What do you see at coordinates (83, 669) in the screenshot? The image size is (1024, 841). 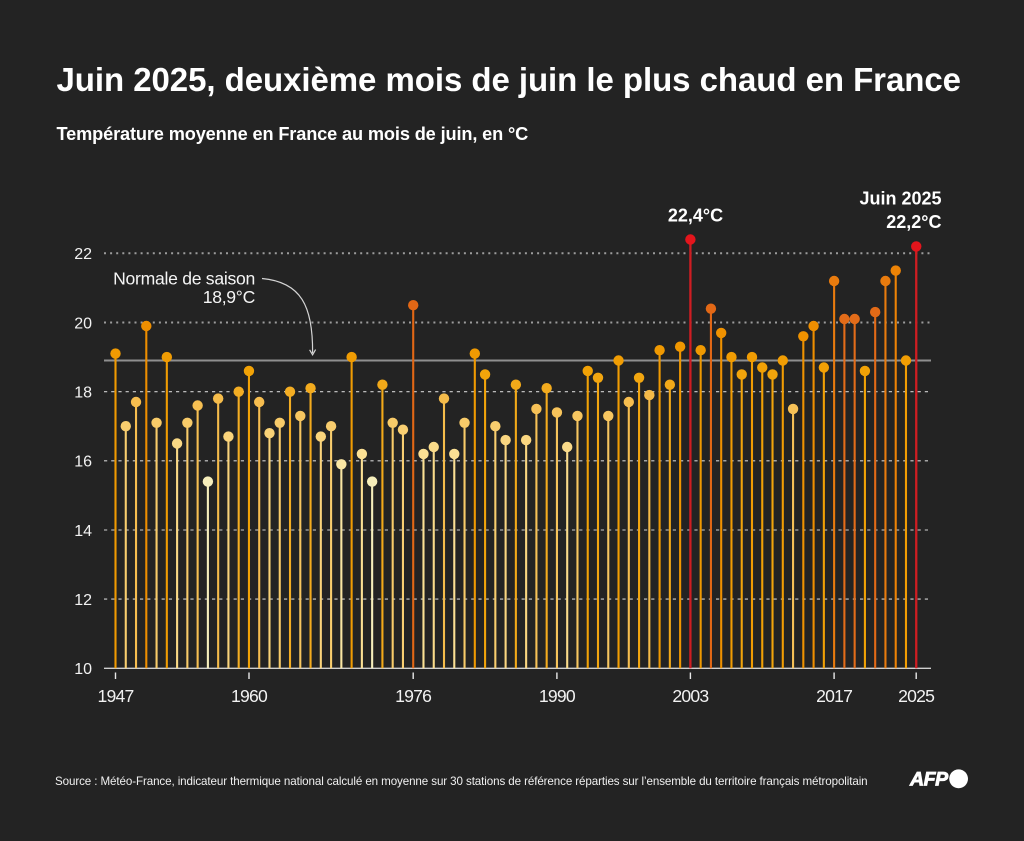 I see `svg-text: 10` at bounding box center [83, 669].